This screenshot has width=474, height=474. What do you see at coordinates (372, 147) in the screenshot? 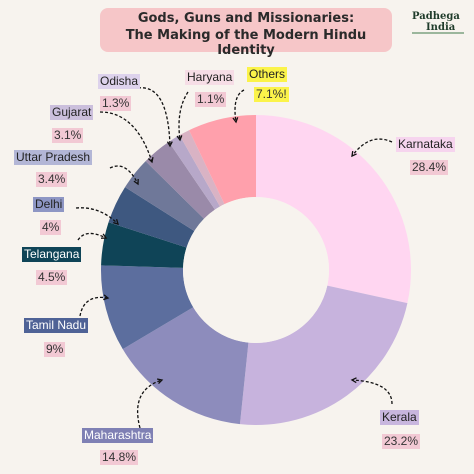
I see `arrow-karnataka` at bounding box center [372, 147].